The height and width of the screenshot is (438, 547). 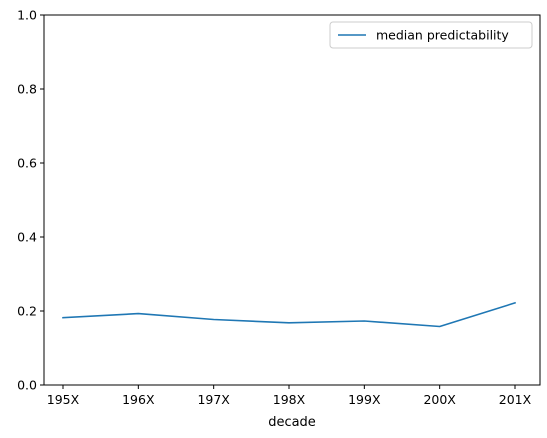 What do you see at coordinates (27, 15) in the screenshot?
I see `y-tick-label: 1.0` at bounding box center [27, 15].